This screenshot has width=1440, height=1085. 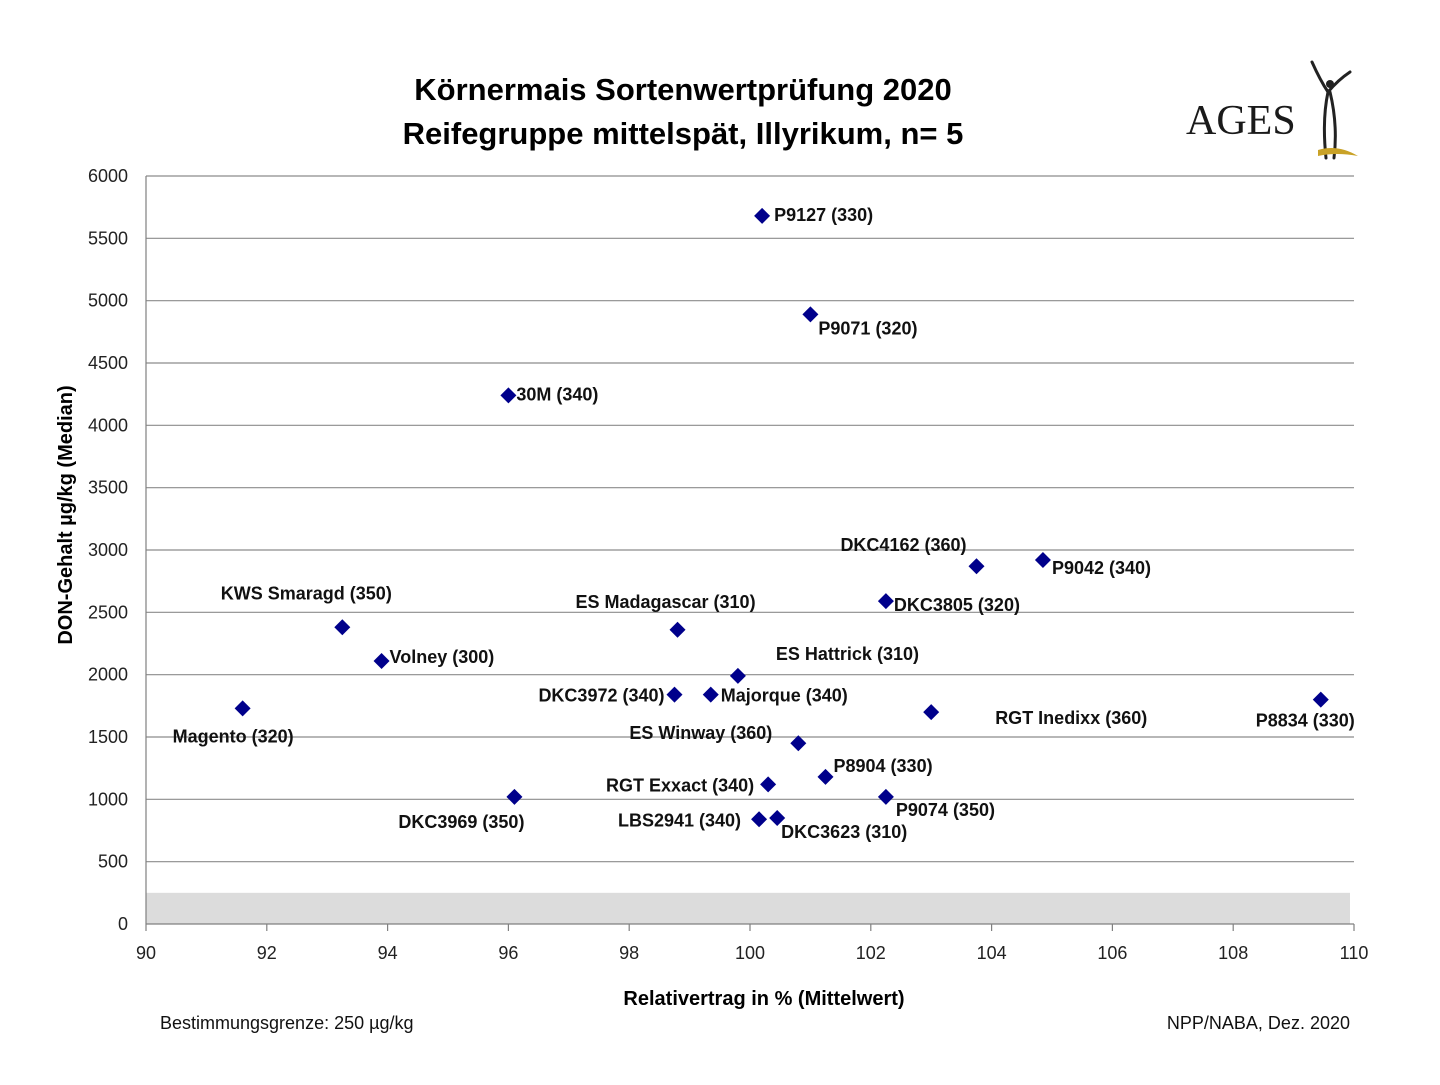 What do you see at coordinates (267, 953) in the screenshot?
I see `x-tick-label: 92` at bounding box center [267, 953].